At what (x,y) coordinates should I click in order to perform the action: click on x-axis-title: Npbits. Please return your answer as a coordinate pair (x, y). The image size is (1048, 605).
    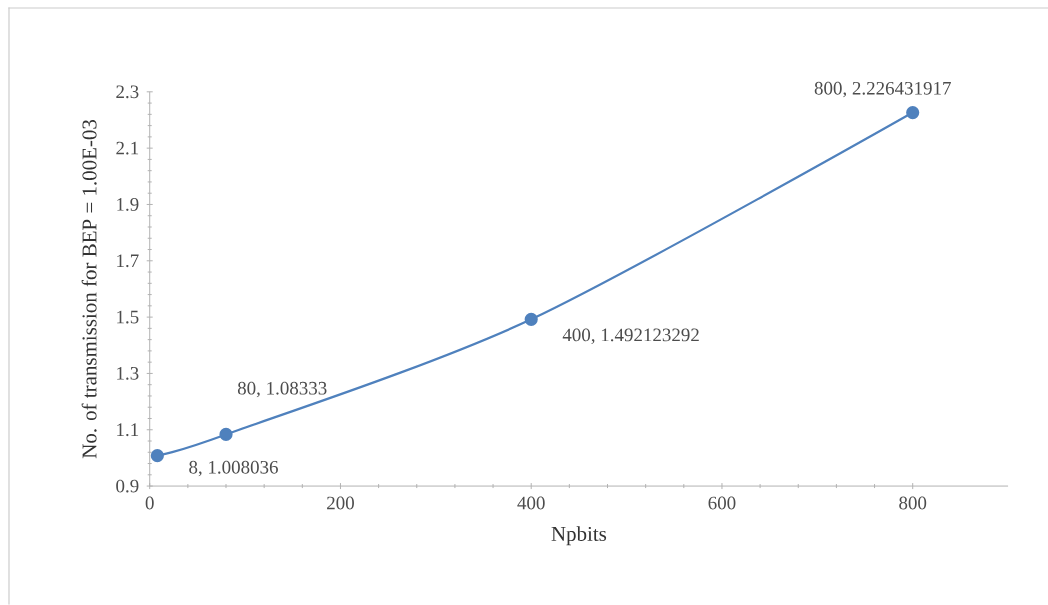
    Looking at the image, I should click on (579, 536).